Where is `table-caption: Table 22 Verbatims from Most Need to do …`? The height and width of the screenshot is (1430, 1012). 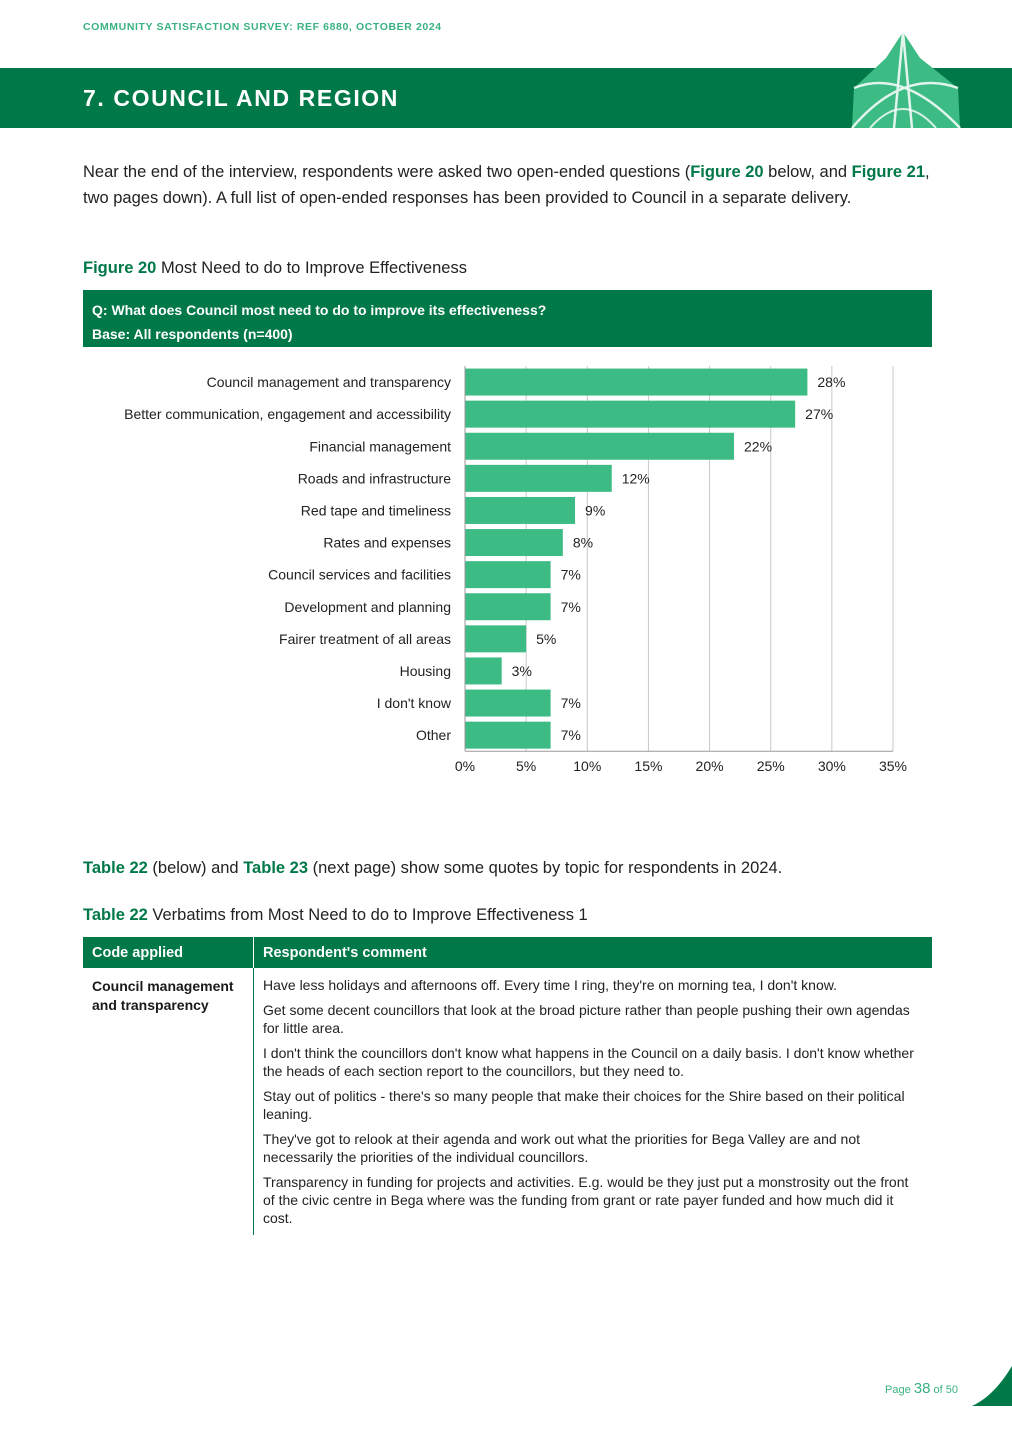 table-caption: Table 22 Verbatims from Most Need to do … is located at coordinates (335, 915).